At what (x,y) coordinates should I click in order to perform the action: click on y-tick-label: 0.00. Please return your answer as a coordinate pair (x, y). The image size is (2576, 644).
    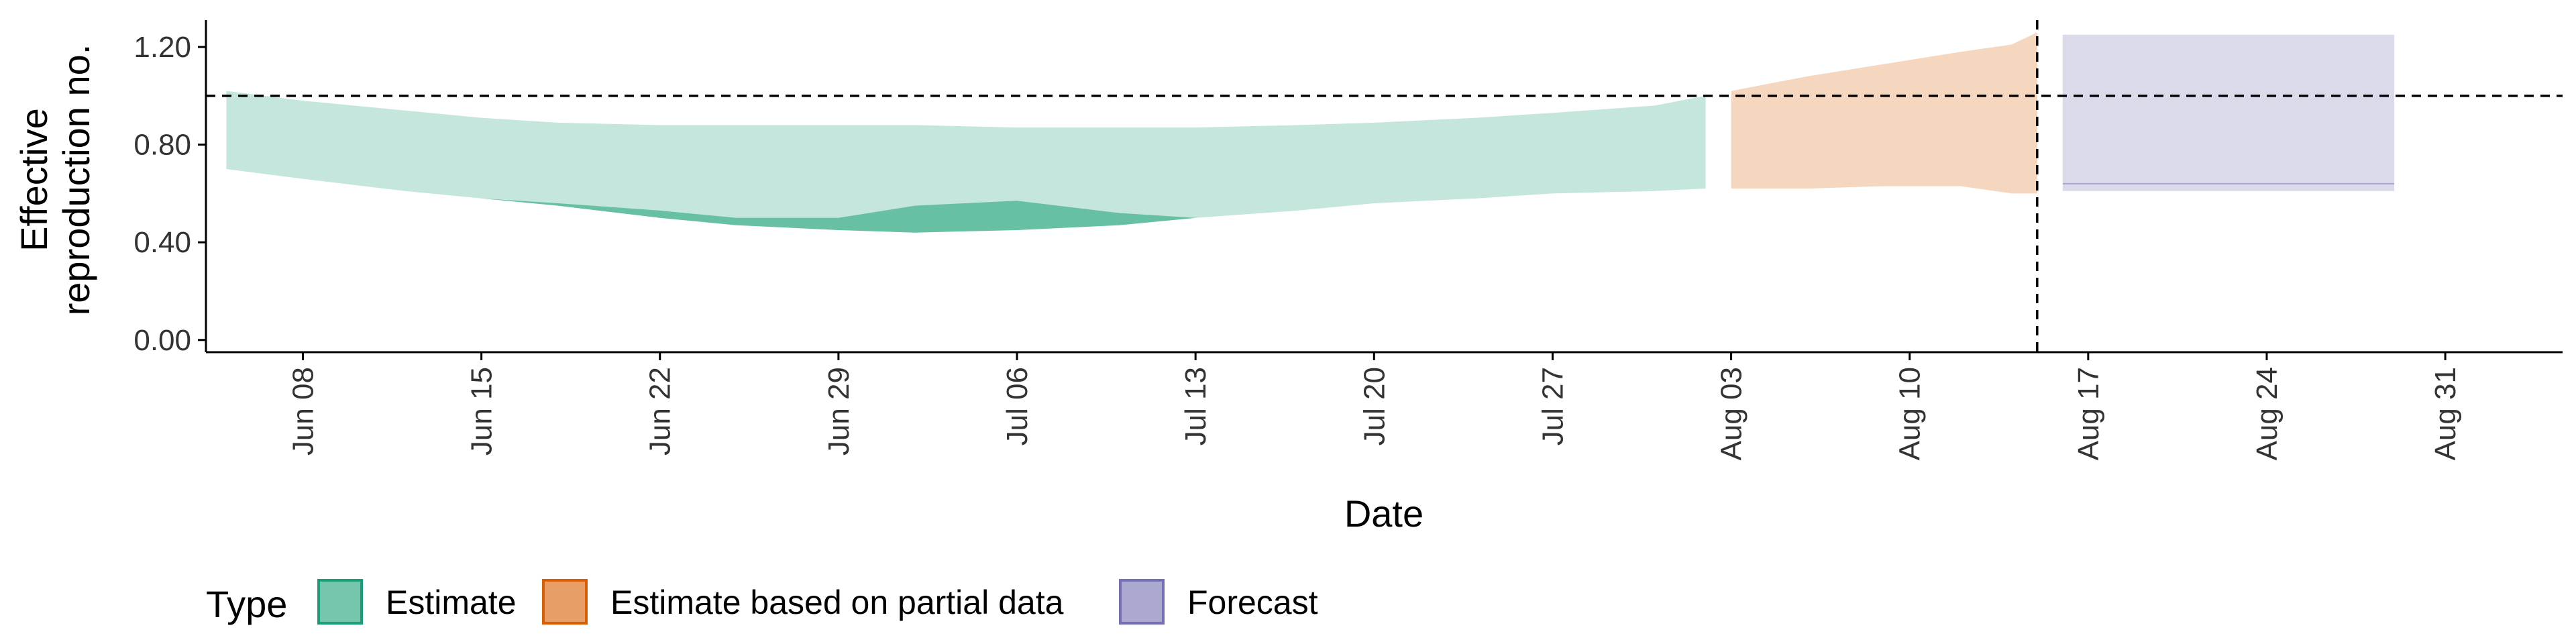
    Looking at the image, I should click on (162, 340).